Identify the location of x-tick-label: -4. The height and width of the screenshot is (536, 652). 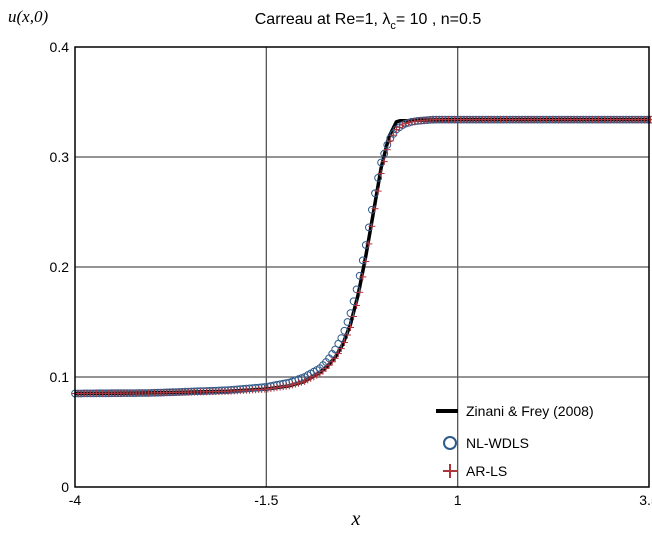
(75, 500).